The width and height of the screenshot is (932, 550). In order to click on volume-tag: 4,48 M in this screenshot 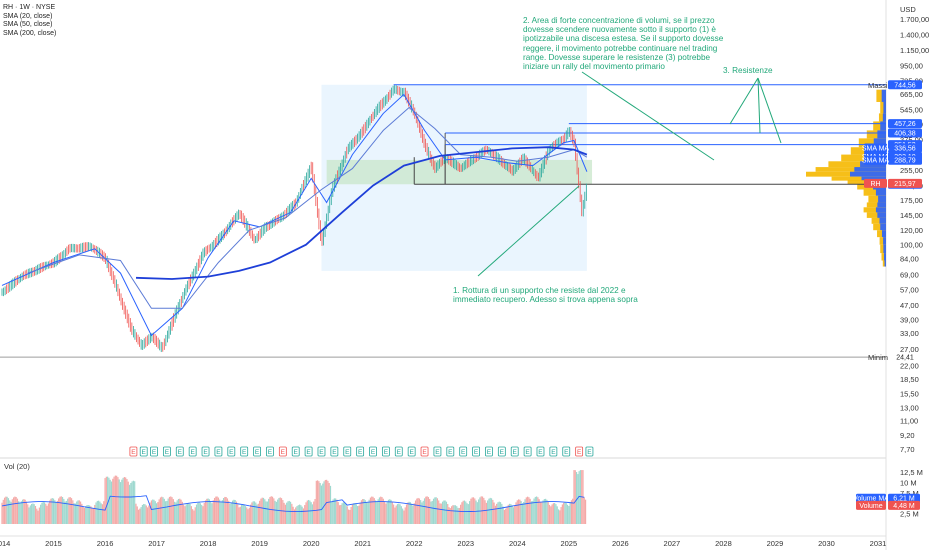, I will do `click(904, 506)`.